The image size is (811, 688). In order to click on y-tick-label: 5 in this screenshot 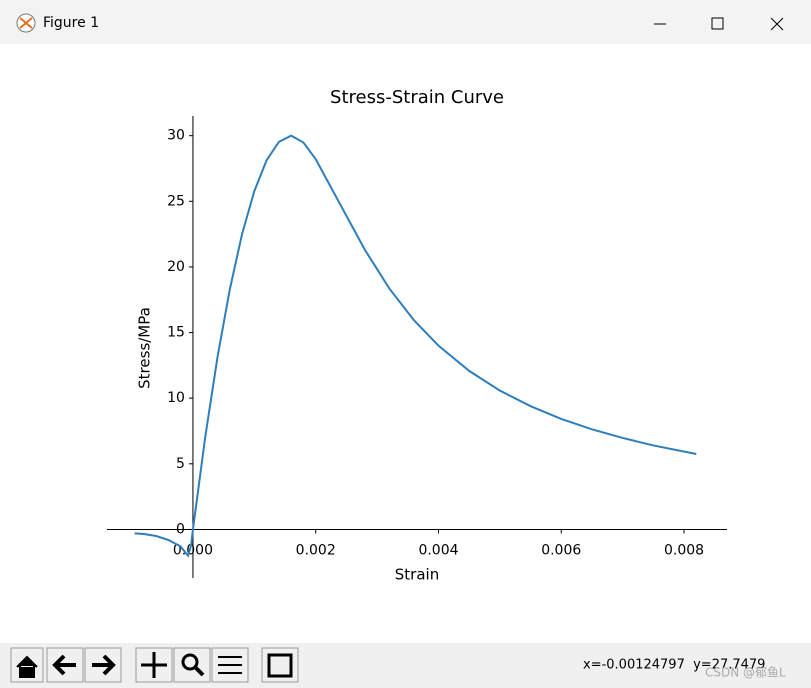, I will do `click(180, 464)`.